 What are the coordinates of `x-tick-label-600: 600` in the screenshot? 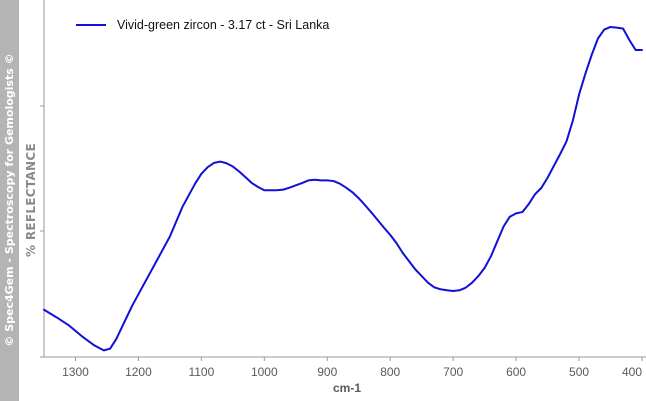 It's located at (516, 372).